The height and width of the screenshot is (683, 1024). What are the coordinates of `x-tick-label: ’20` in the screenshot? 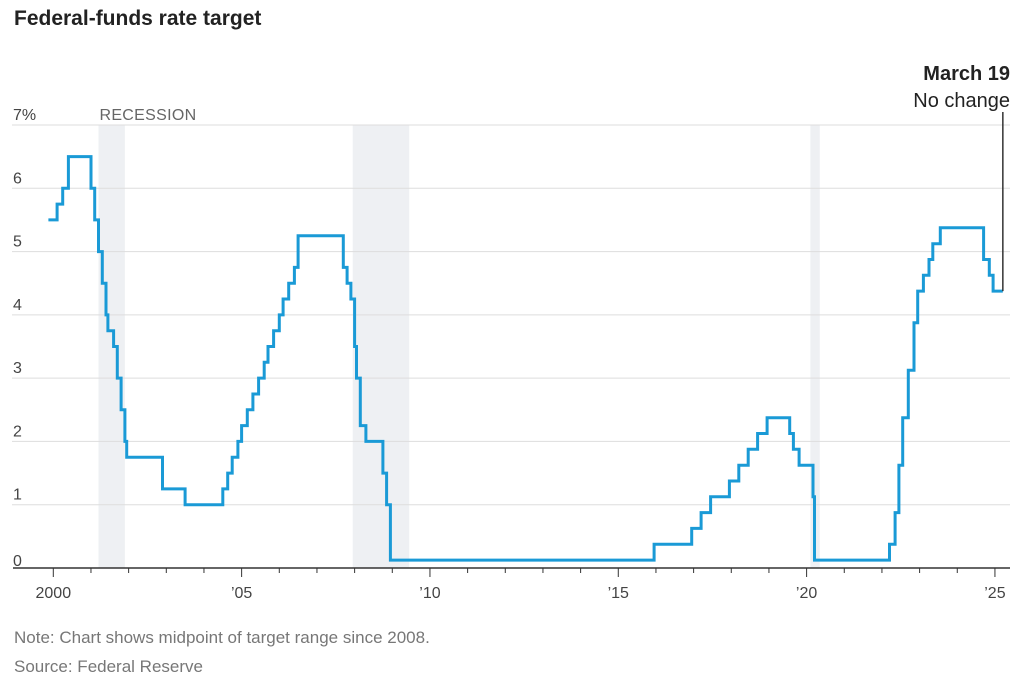 It's located at (806, 593).